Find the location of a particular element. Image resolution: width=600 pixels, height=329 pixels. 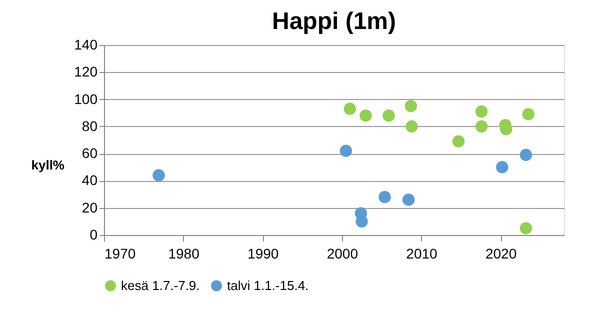

legend-label: kesä 1.7.-7.9. is located at coordinates (160, 285).